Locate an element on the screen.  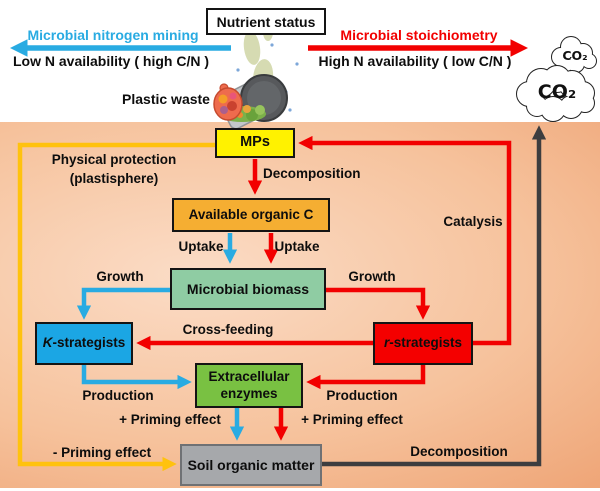
catalysis-label: Catalysis is located at coordinates (473, 221).